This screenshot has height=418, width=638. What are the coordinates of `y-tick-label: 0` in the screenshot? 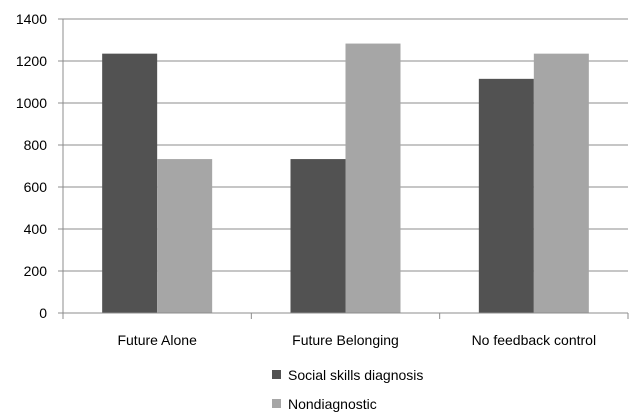 It's located at (43, 313).